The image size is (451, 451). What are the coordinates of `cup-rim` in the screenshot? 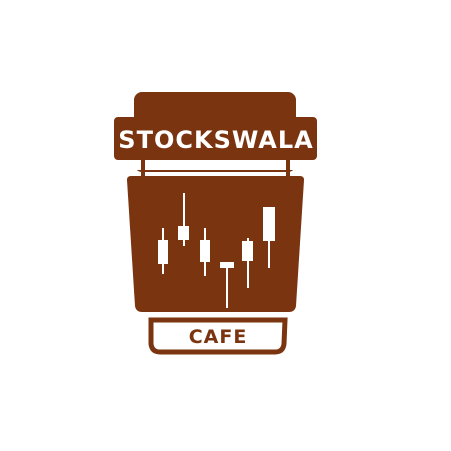 It's located at (215, 165).